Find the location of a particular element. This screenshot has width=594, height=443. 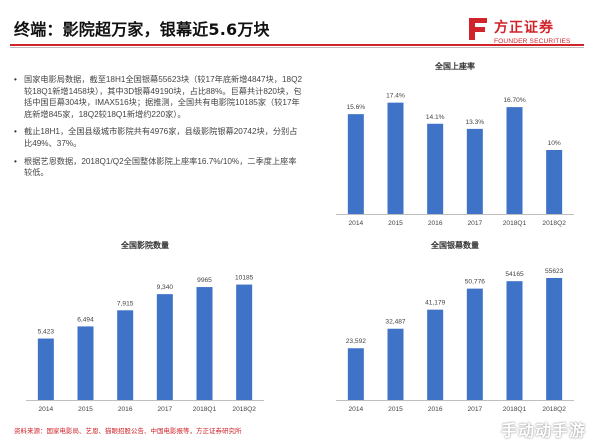

data-label: 13.3% is located at coordinates (474, 122).